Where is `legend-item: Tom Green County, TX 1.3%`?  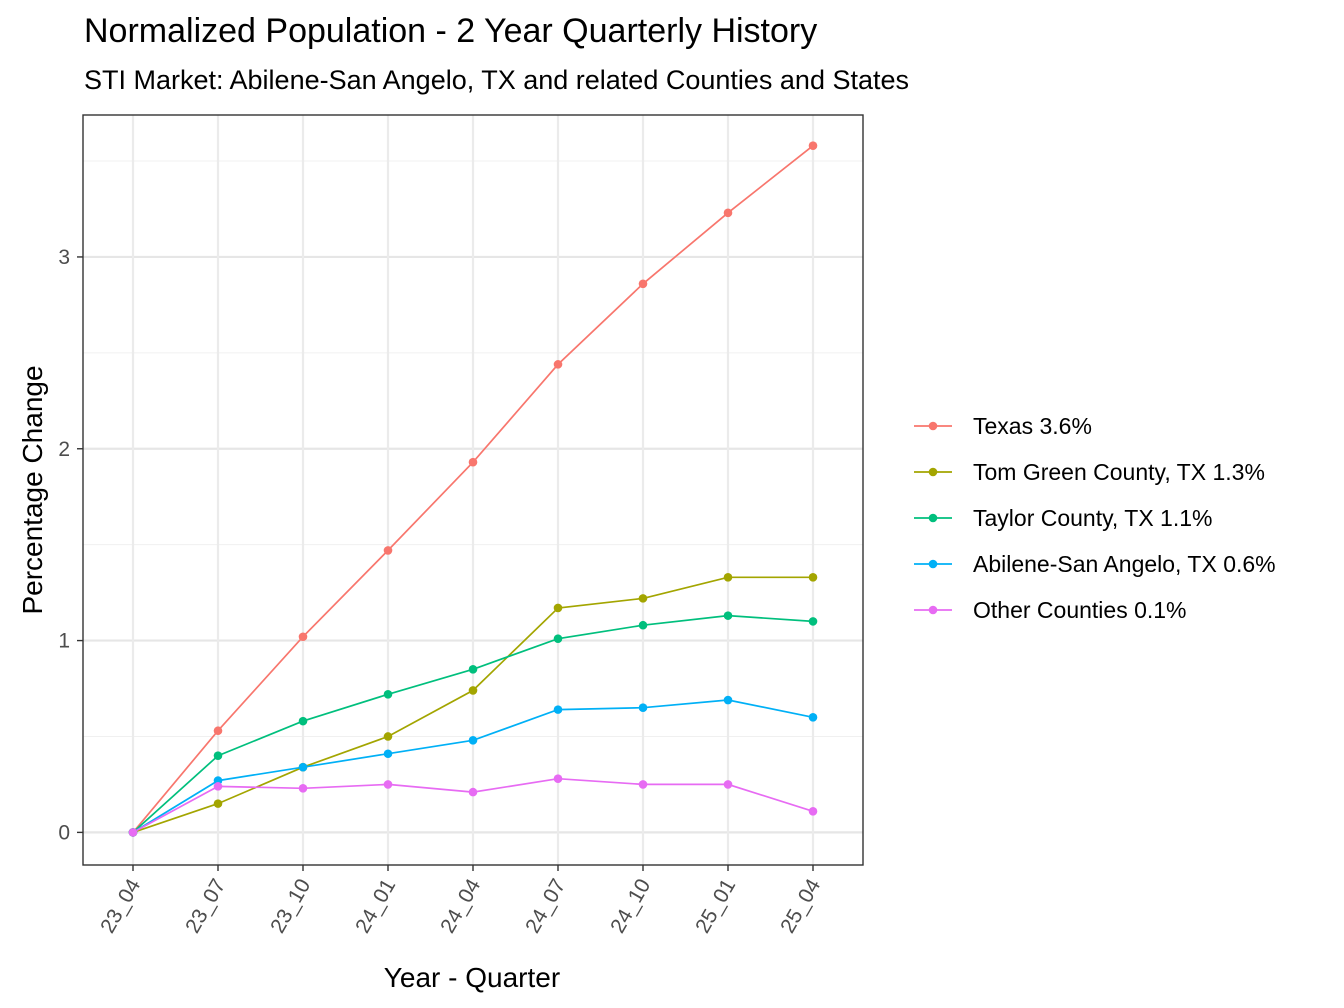
legend-item: Tom Green County, TX 1.3% is located at coordinates (1093, 472).